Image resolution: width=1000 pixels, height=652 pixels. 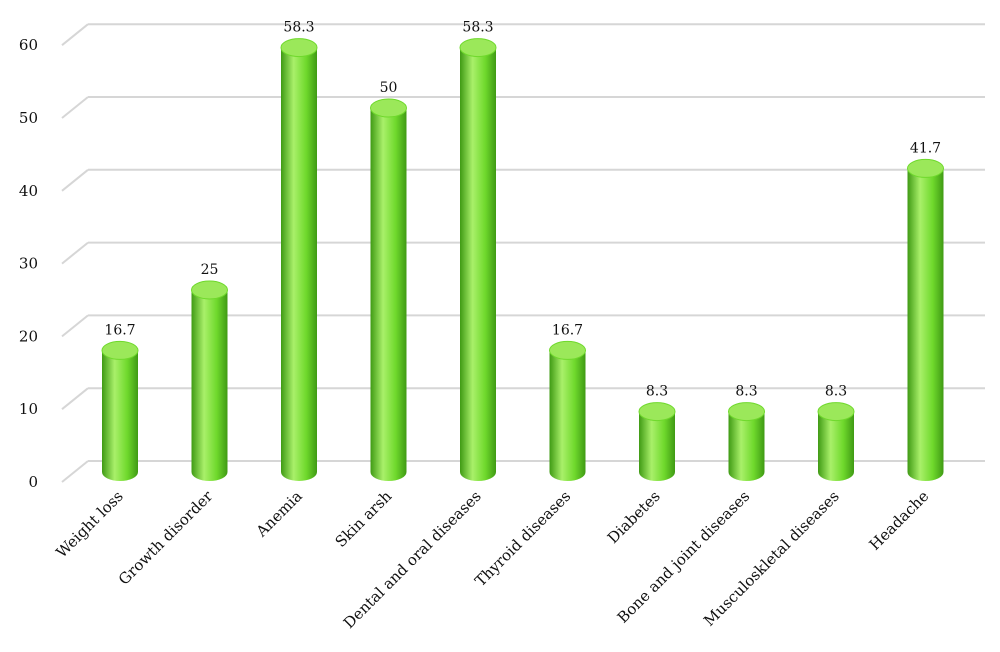 I want to click on y-tick-label: 30, so click(x=28, y=264).